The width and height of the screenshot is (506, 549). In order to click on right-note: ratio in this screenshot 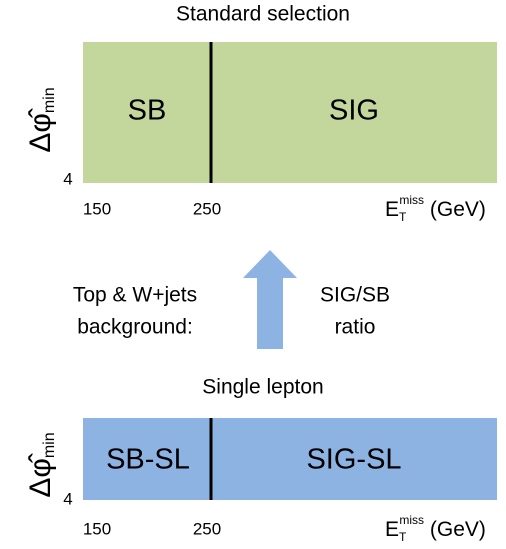, I will do `click(355, 327)`.